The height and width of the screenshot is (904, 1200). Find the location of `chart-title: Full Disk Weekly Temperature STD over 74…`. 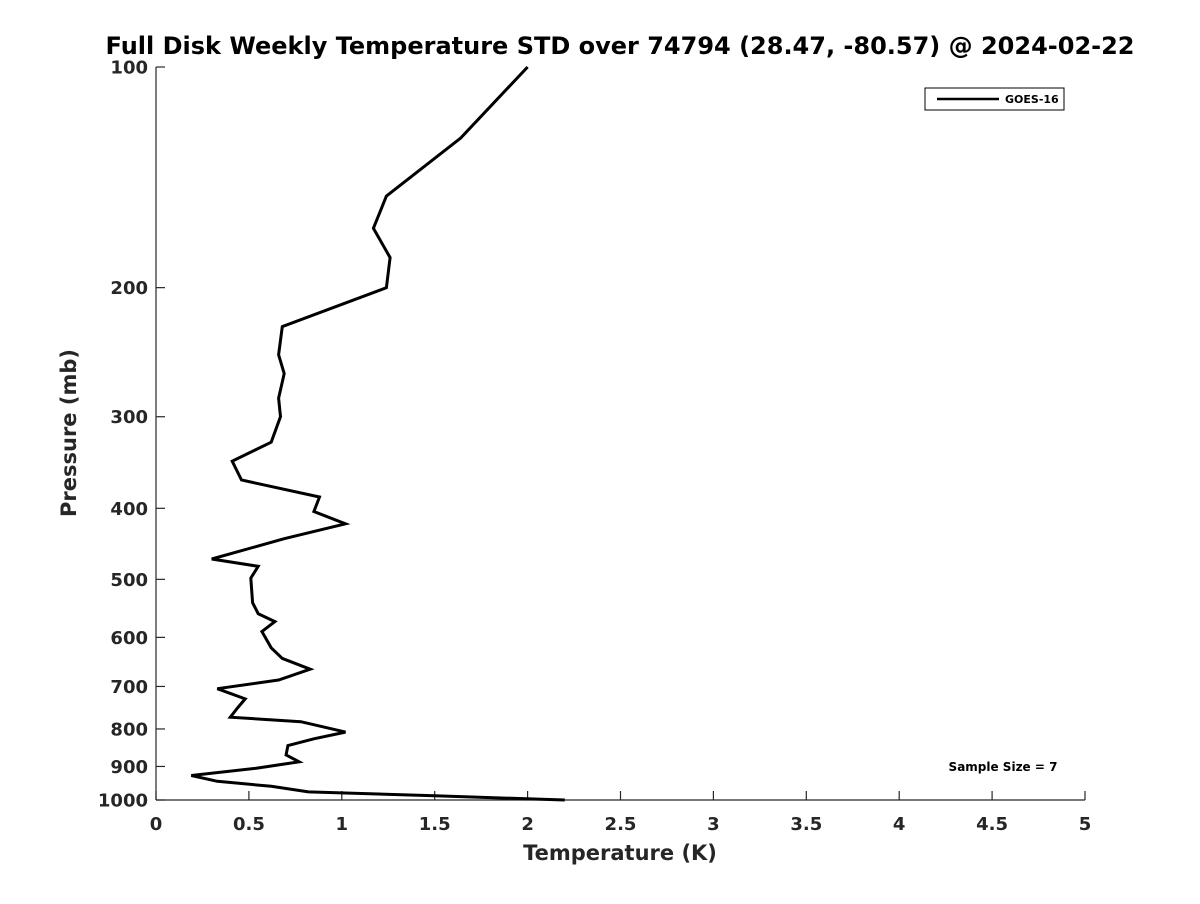

chart-title: Full Disk Weekly Temperature STD over 74… is located at coordinates (620, 46).